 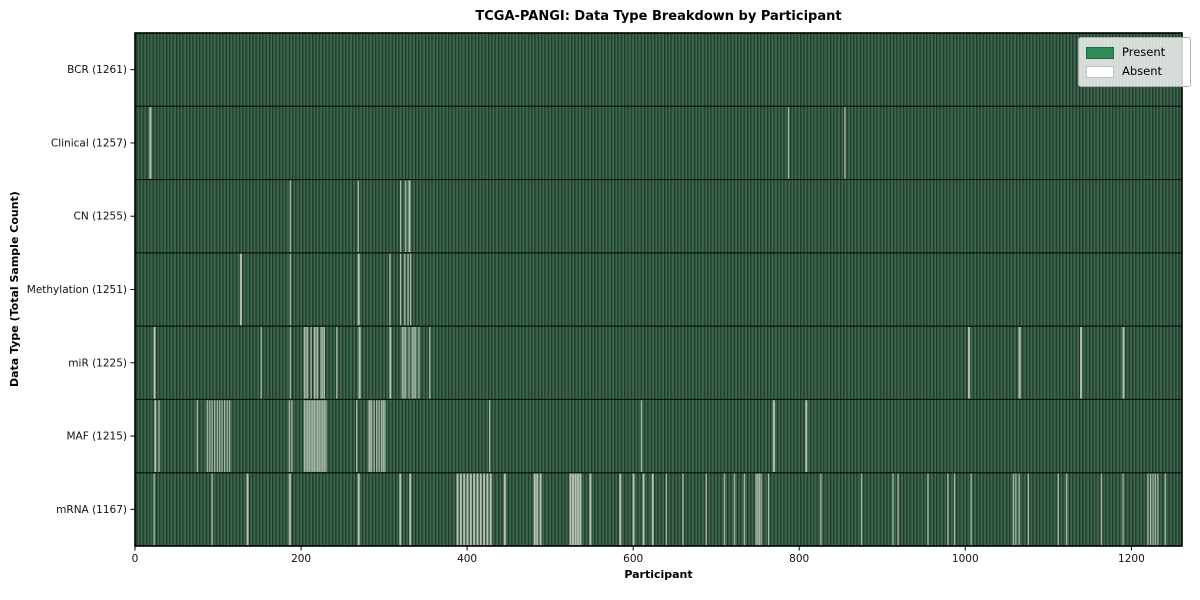 I want to click on present-swatch, so click(x=1100, y=52).